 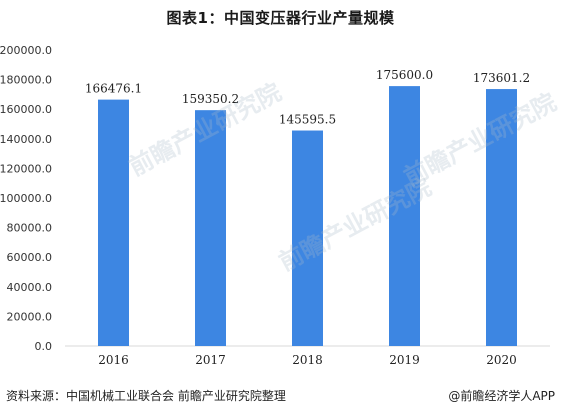 What do you see at coordinates (113, 89) in the screenshot?
I see `bar-value-label: 166476.1` at bounding box center [113, 89].